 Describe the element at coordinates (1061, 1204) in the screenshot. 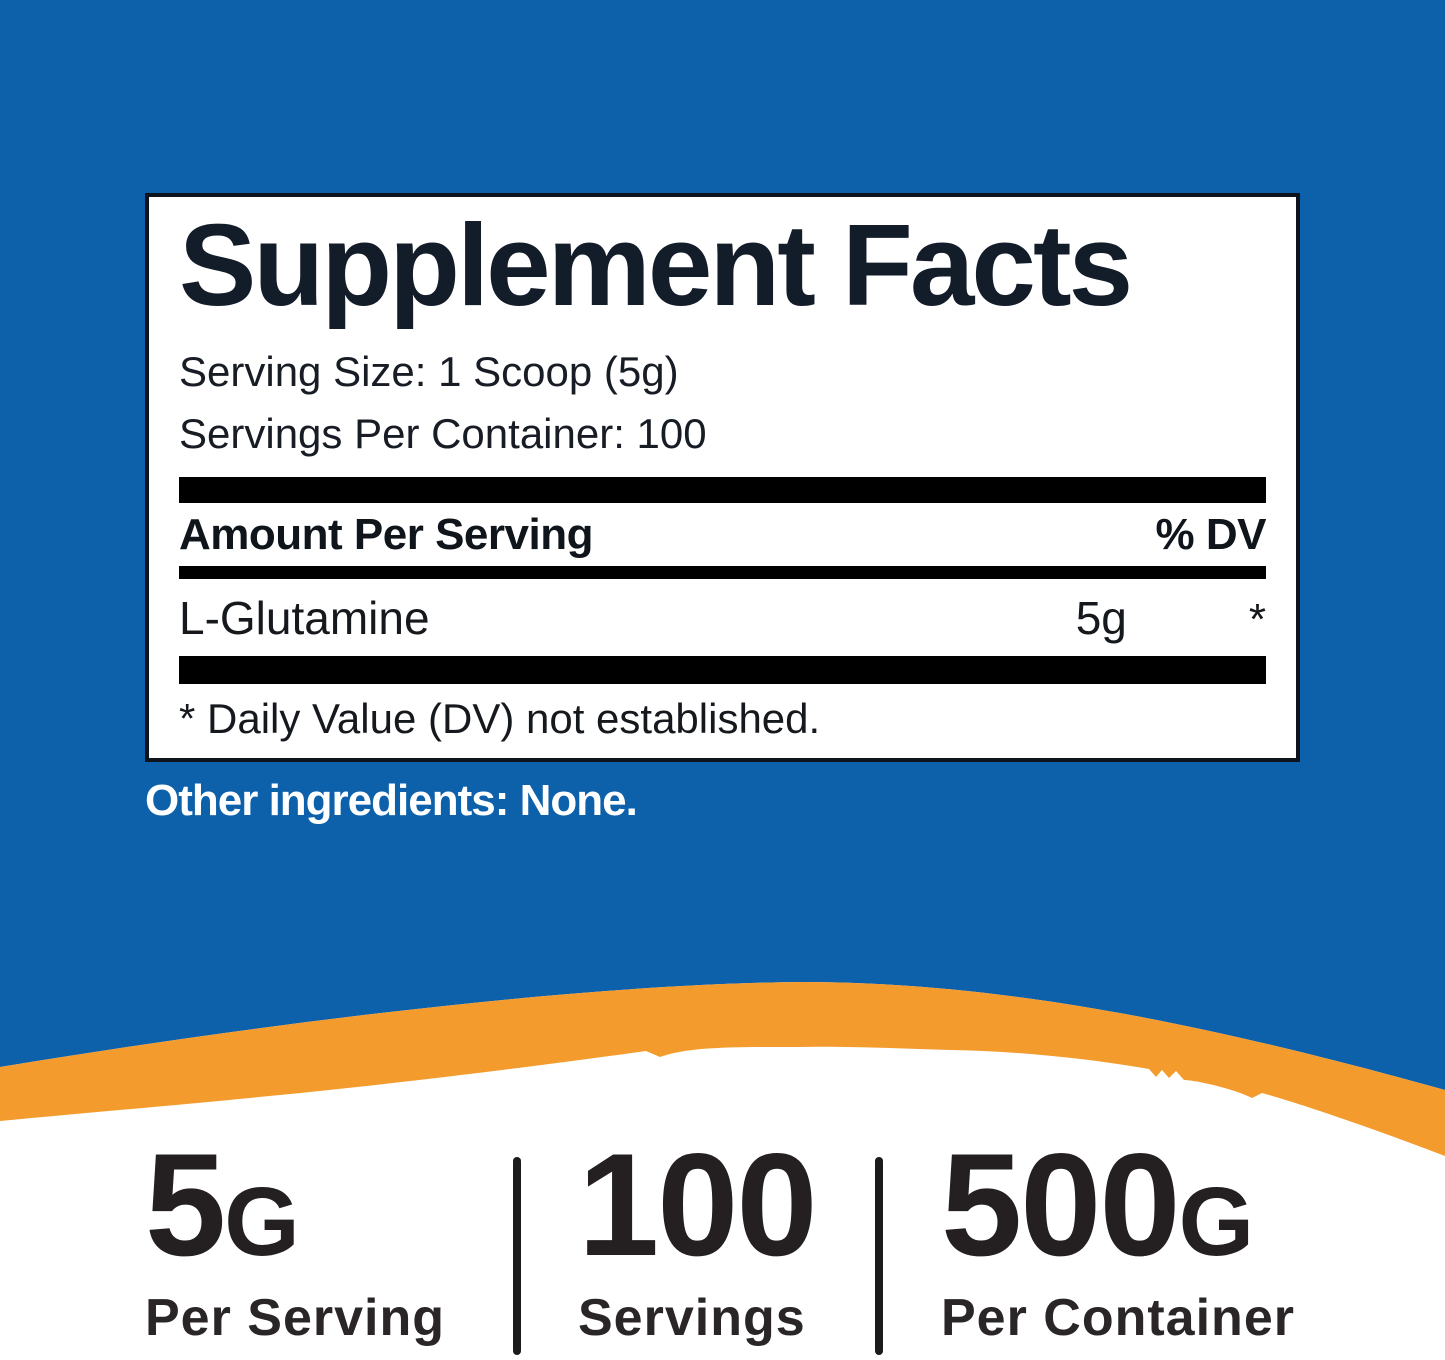

I see `stat-value: 500` at that location.